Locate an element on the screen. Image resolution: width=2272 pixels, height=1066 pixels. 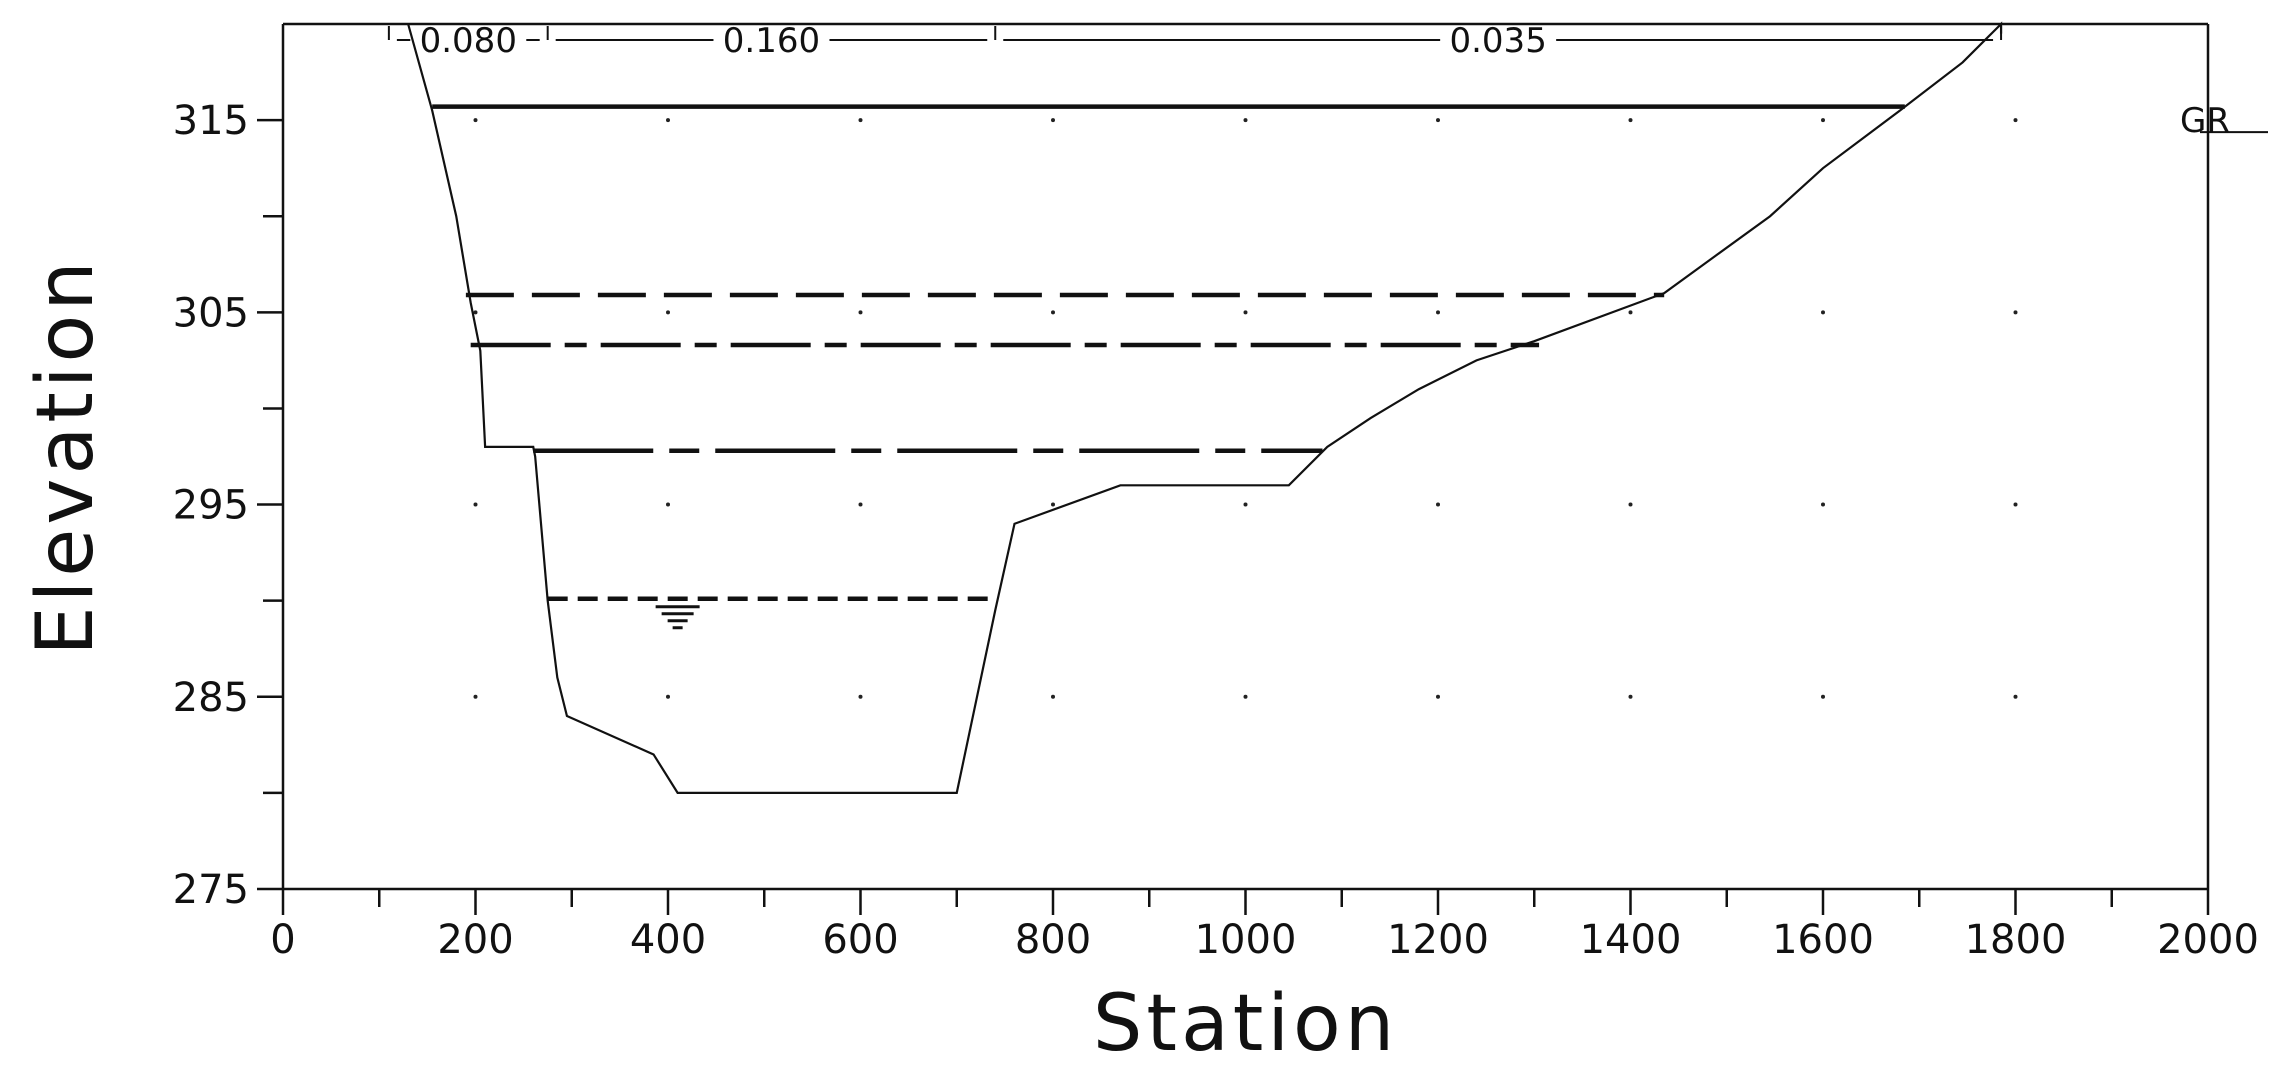
y-tick-label: 285 is located at coordinates (211, 698).